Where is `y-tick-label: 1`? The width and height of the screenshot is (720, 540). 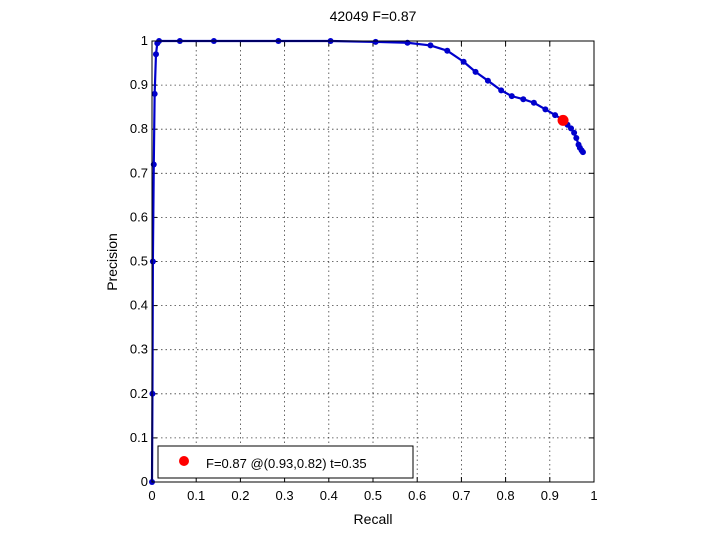
y-tick-label: 1 is located at coordinates (144, 40).